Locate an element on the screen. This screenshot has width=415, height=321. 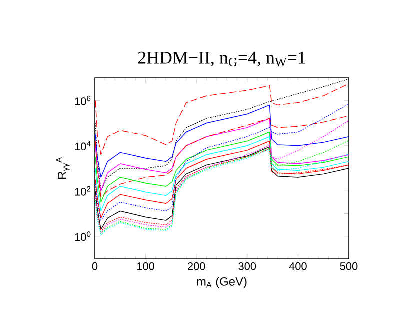
chart-title: 2HDM−II, n$_{G}$=4, n$_{W}$=1 is located at coordinates (222, 59).